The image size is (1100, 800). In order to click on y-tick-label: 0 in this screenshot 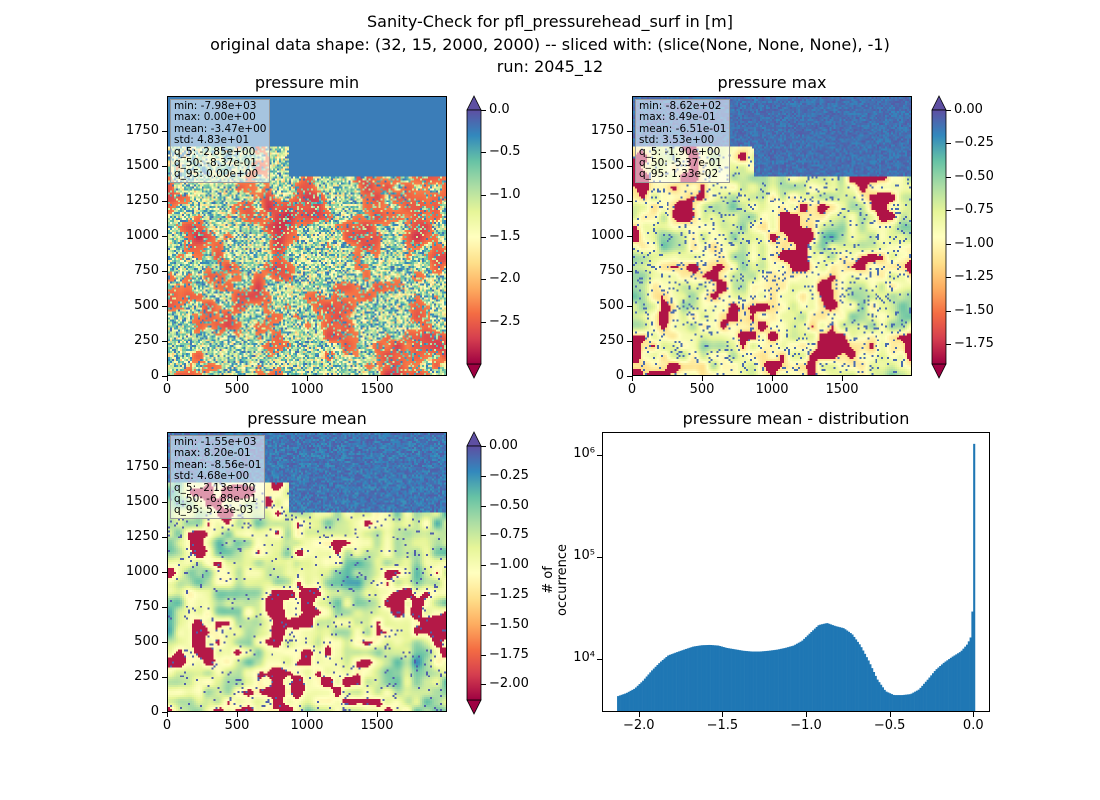, I will do `click(154, 711)`.